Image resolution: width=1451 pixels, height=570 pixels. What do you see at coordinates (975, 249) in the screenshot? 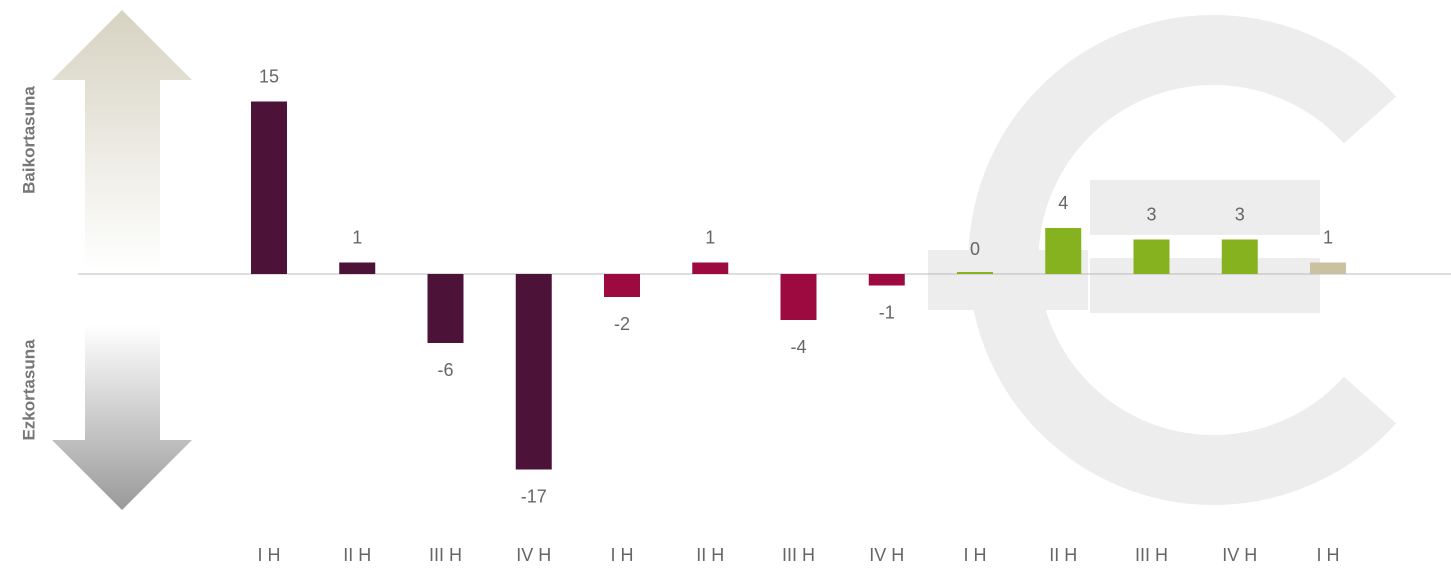
I see `value-label: 0` at bounding box center [975, 249].